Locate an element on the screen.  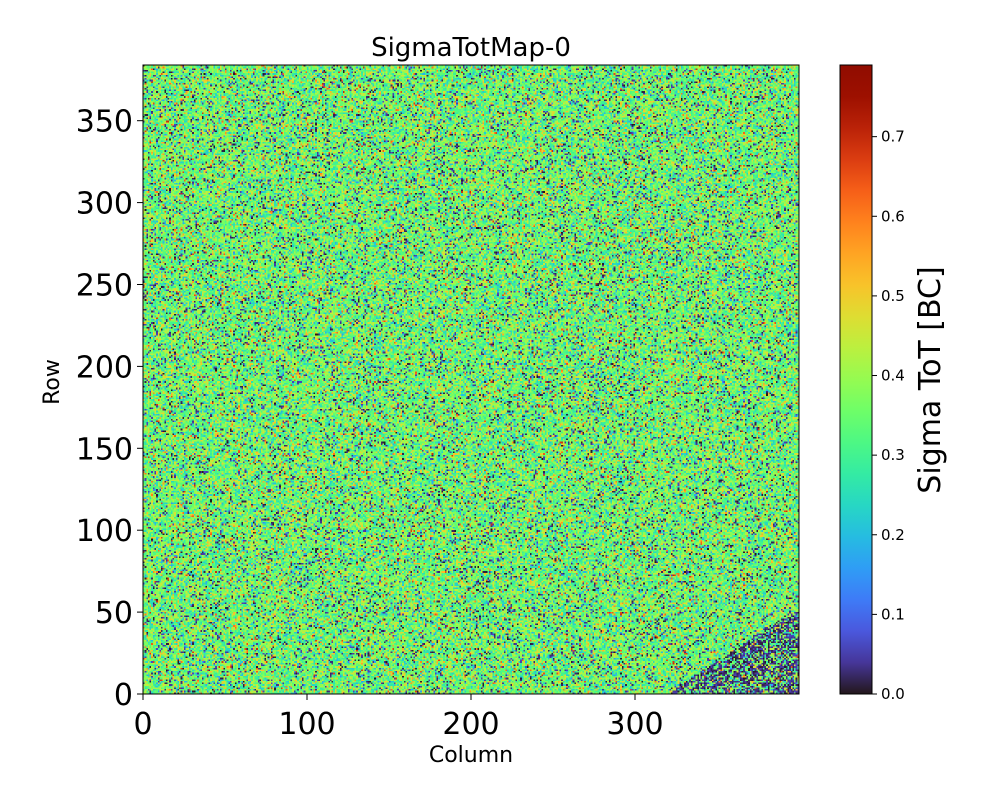
y-tick-label: 150 is located at coordinates (104, 449).